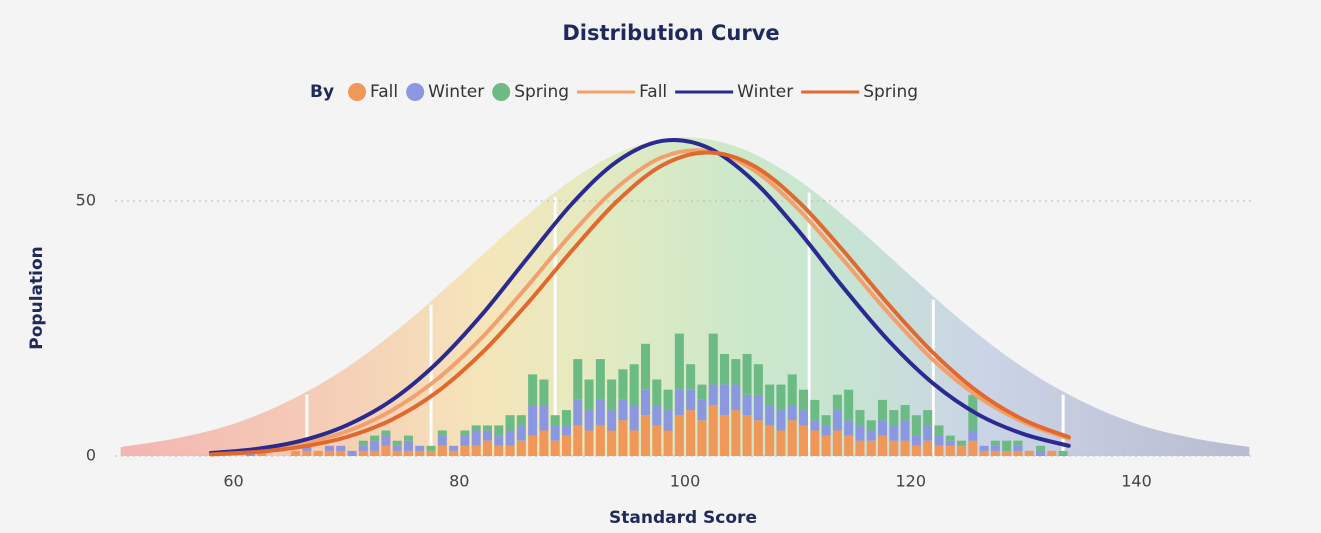 This screenshot has height=533, width=1321. Describe the element at coordinates (233, 481) in the screenshot. I see `x-tick-label: 60` at that location.